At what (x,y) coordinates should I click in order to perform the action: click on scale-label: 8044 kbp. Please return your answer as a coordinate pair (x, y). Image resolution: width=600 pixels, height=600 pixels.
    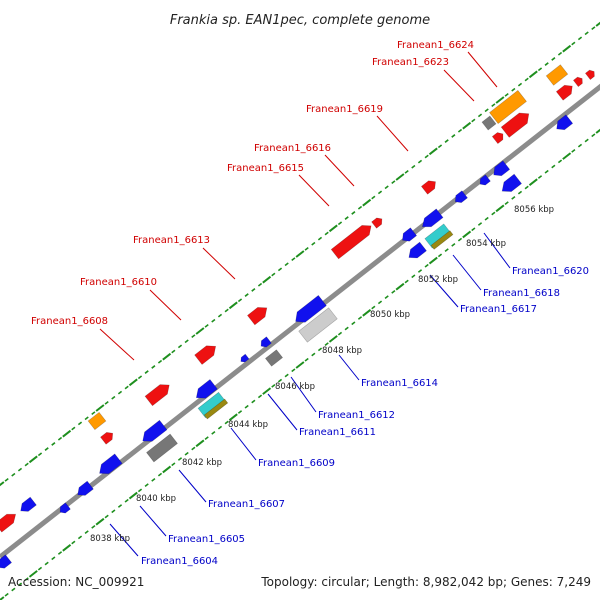
    Looking at the image, I should click on (248, 425).